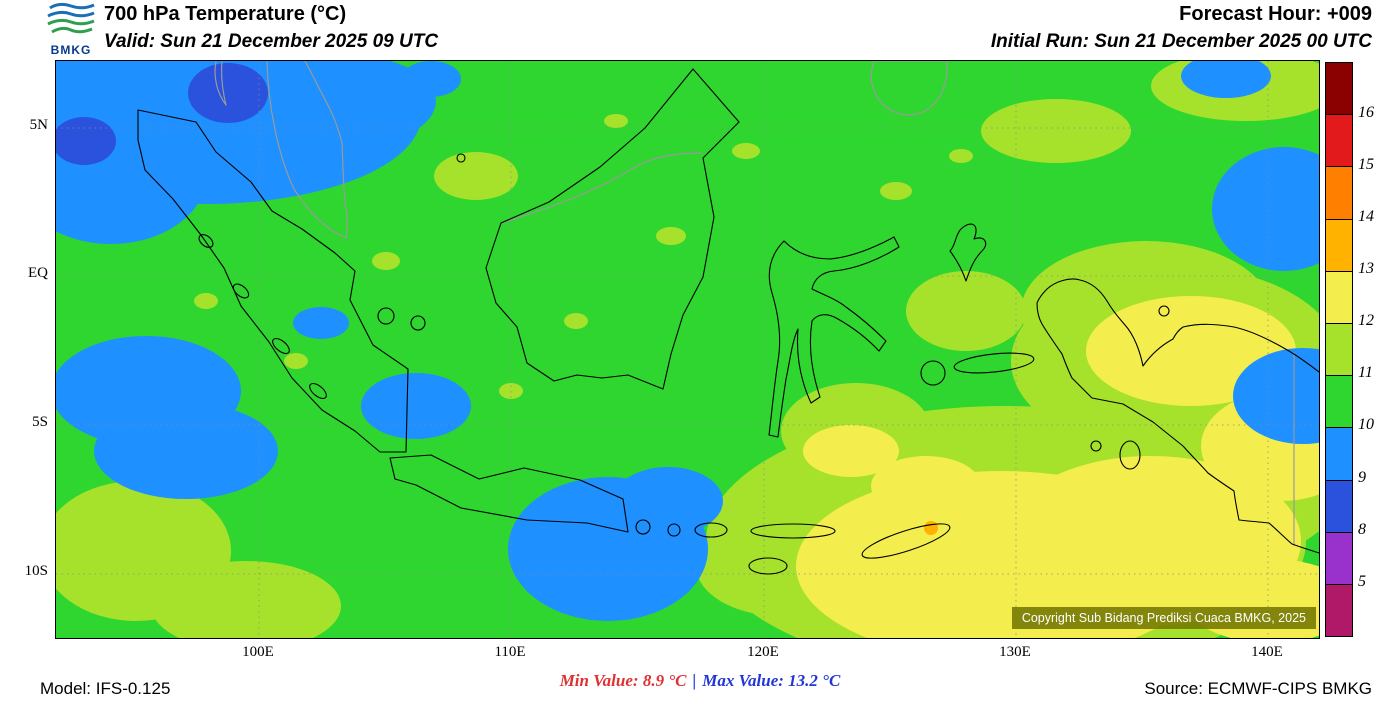  I want to click on initial-run: Initial Run: Sun 21 December 2025 00 UTC, so click(1181, 41).